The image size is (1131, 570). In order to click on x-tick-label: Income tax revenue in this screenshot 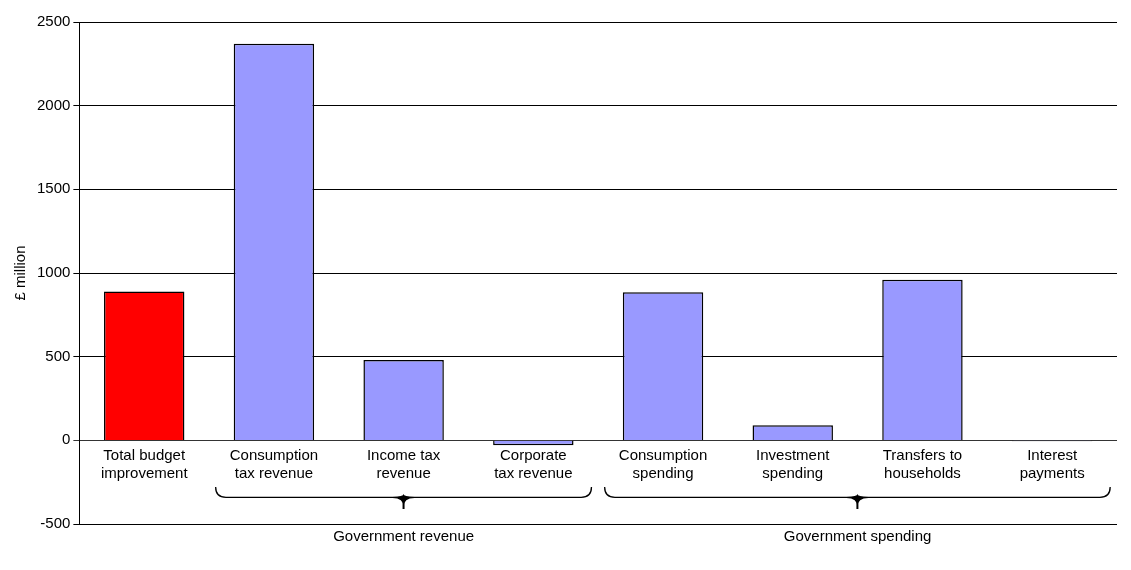, I will do `click(403, 463)`.